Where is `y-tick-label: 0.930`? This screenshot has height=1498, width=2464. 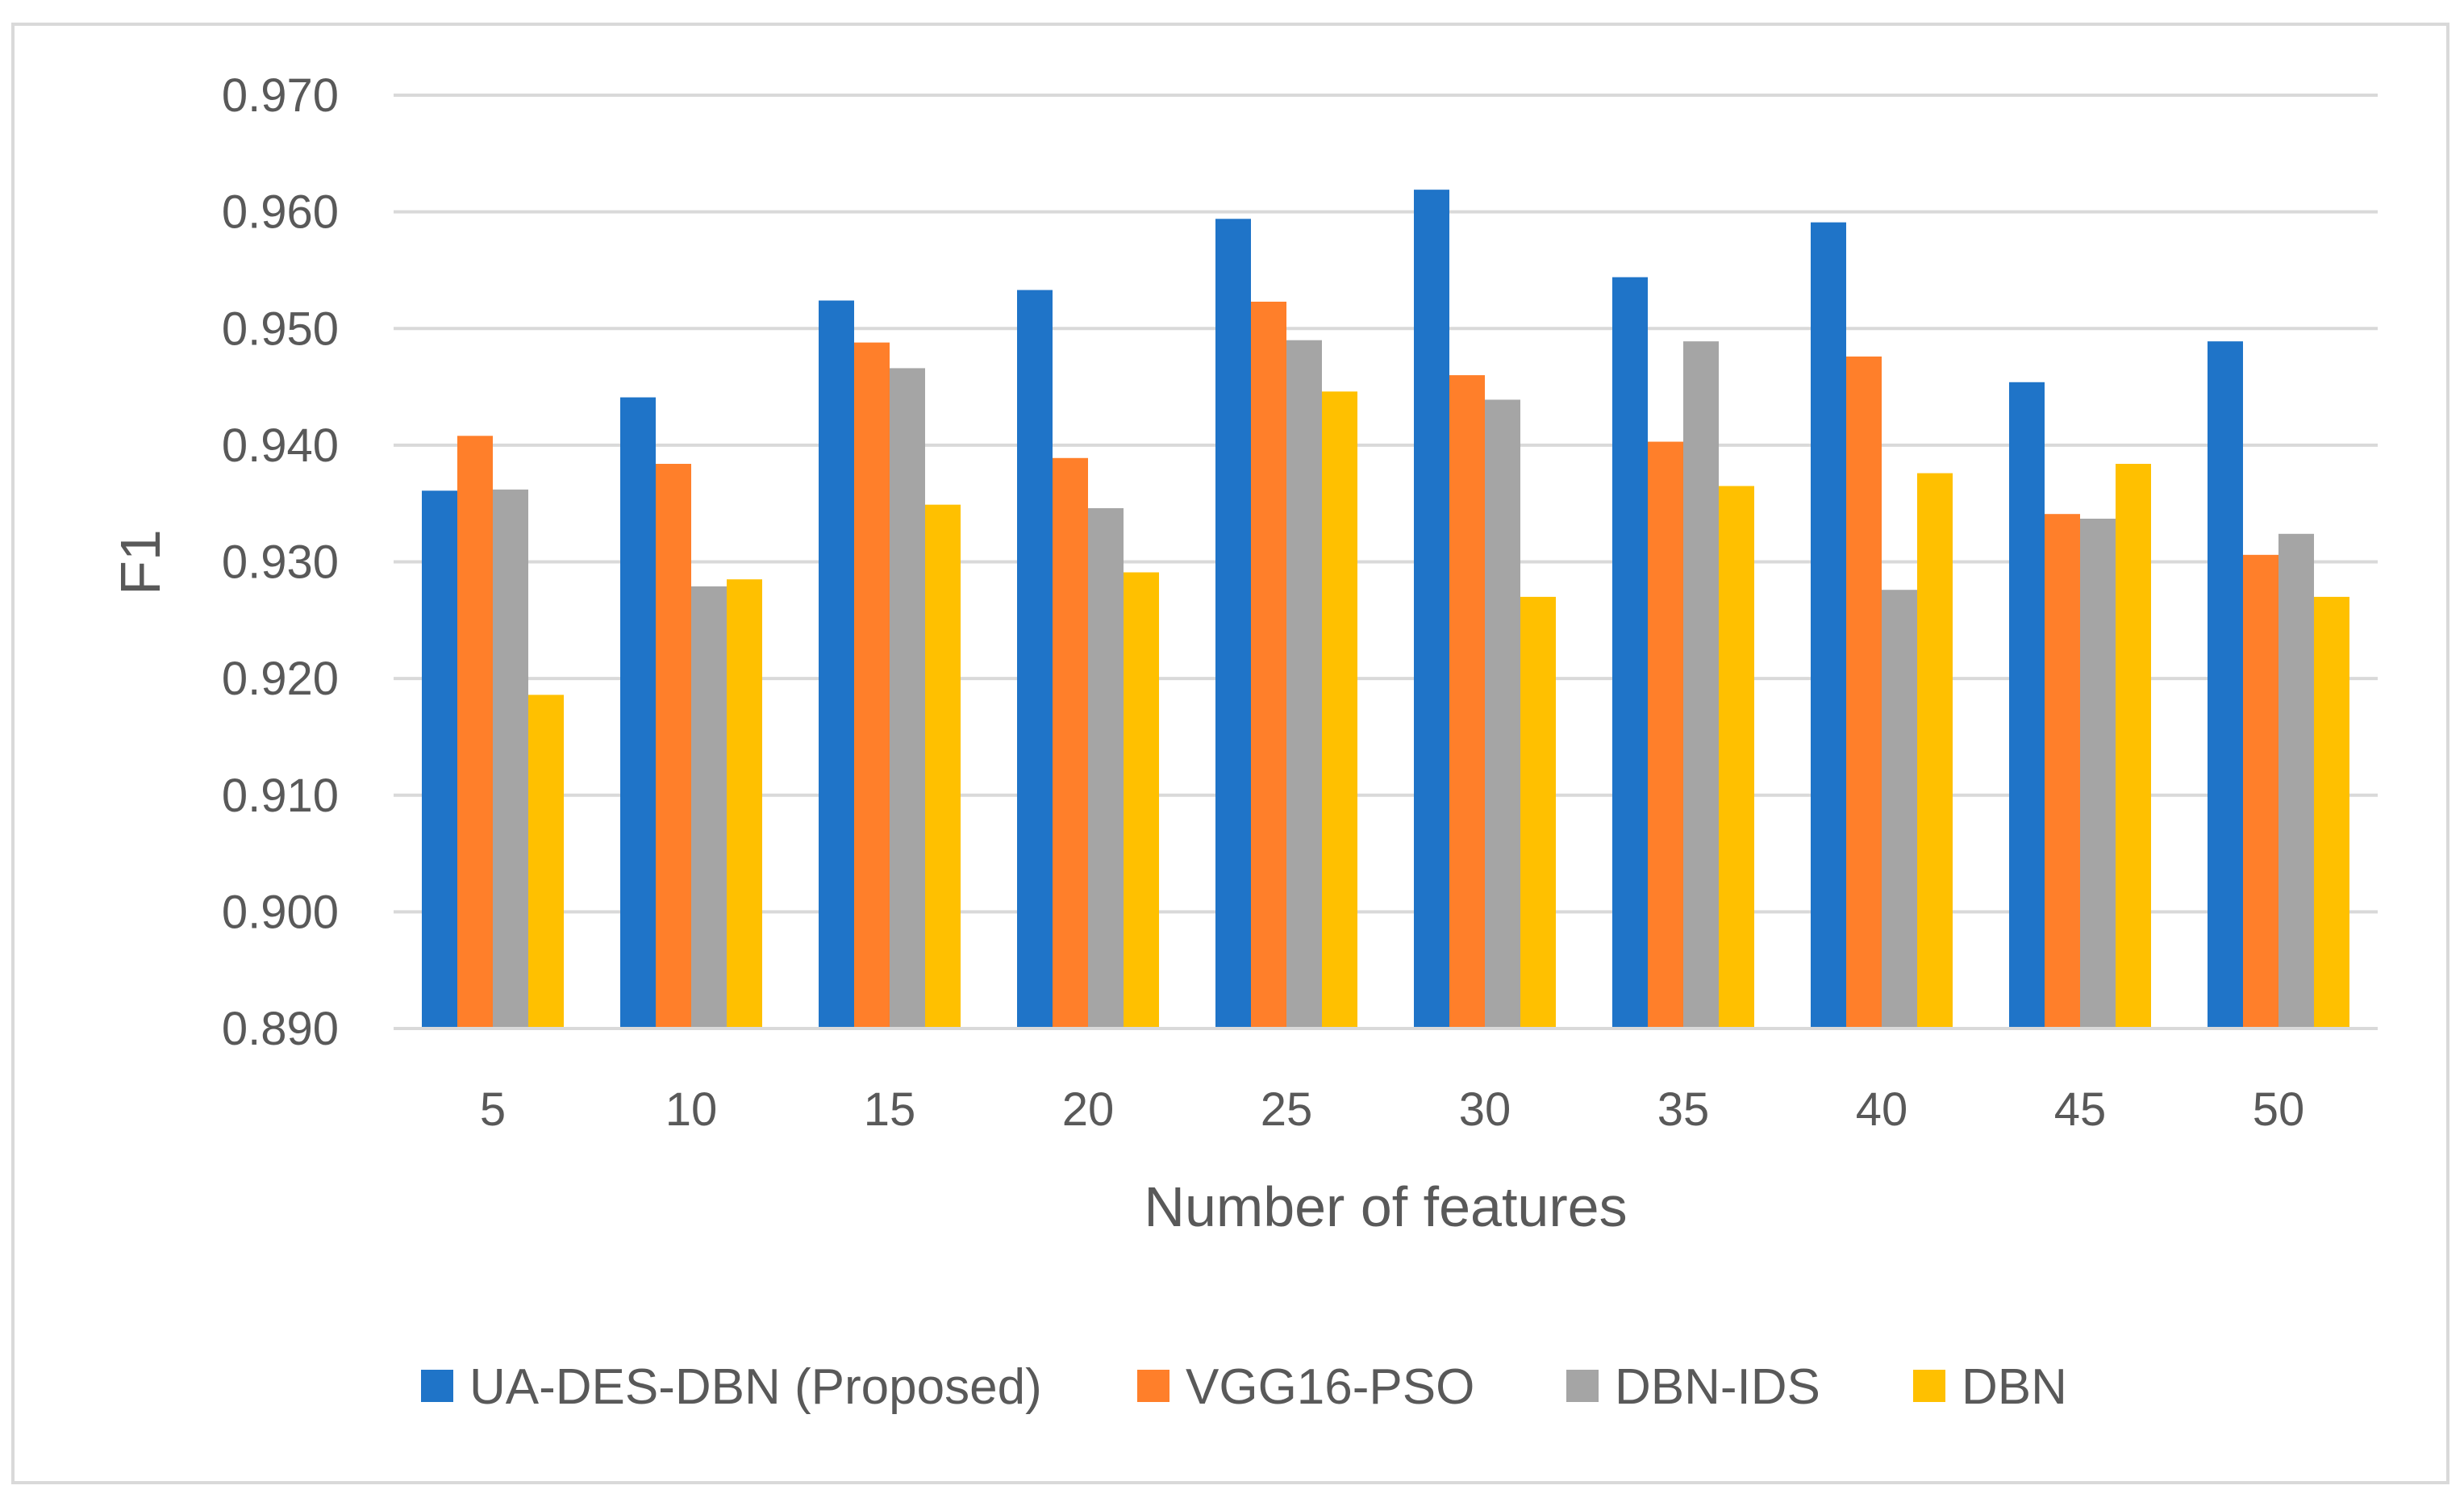 y-tick-label: 0.930 is located at coordinates (280, 562).